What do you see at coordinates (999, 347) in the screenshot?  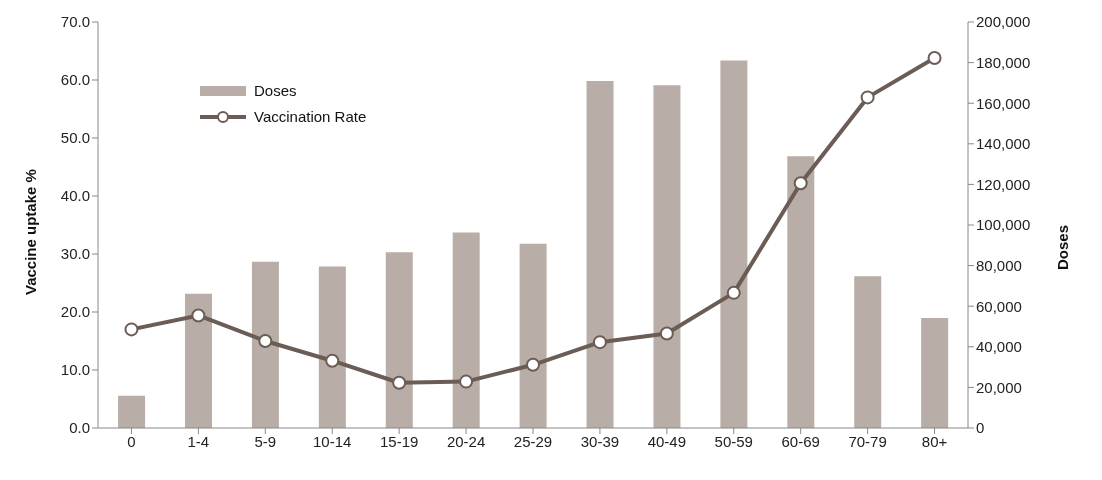 I see `y2-tick-label: 40,000` at bounding box center [999, 347].